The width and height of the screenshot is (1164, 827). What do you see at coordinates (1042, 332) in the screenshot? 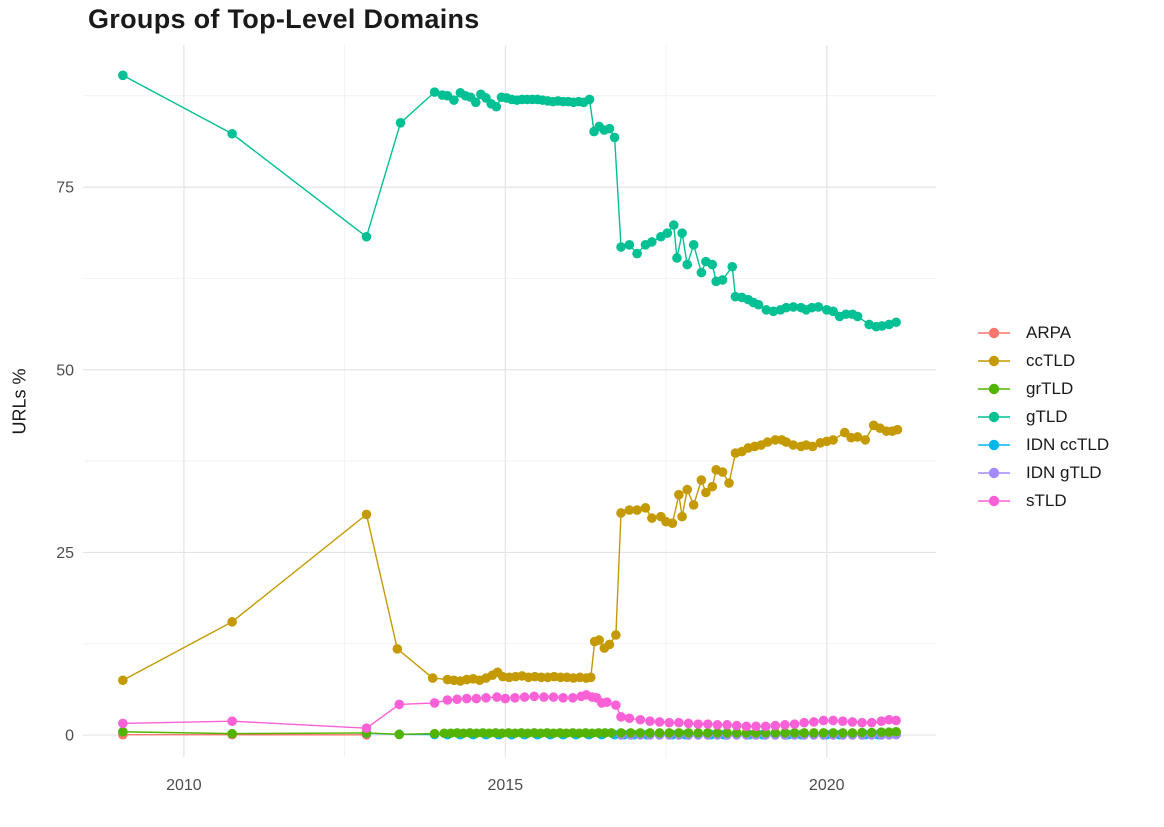
I see `legend-item-ARPA: ARPA` at bounding box center [1042, 332].